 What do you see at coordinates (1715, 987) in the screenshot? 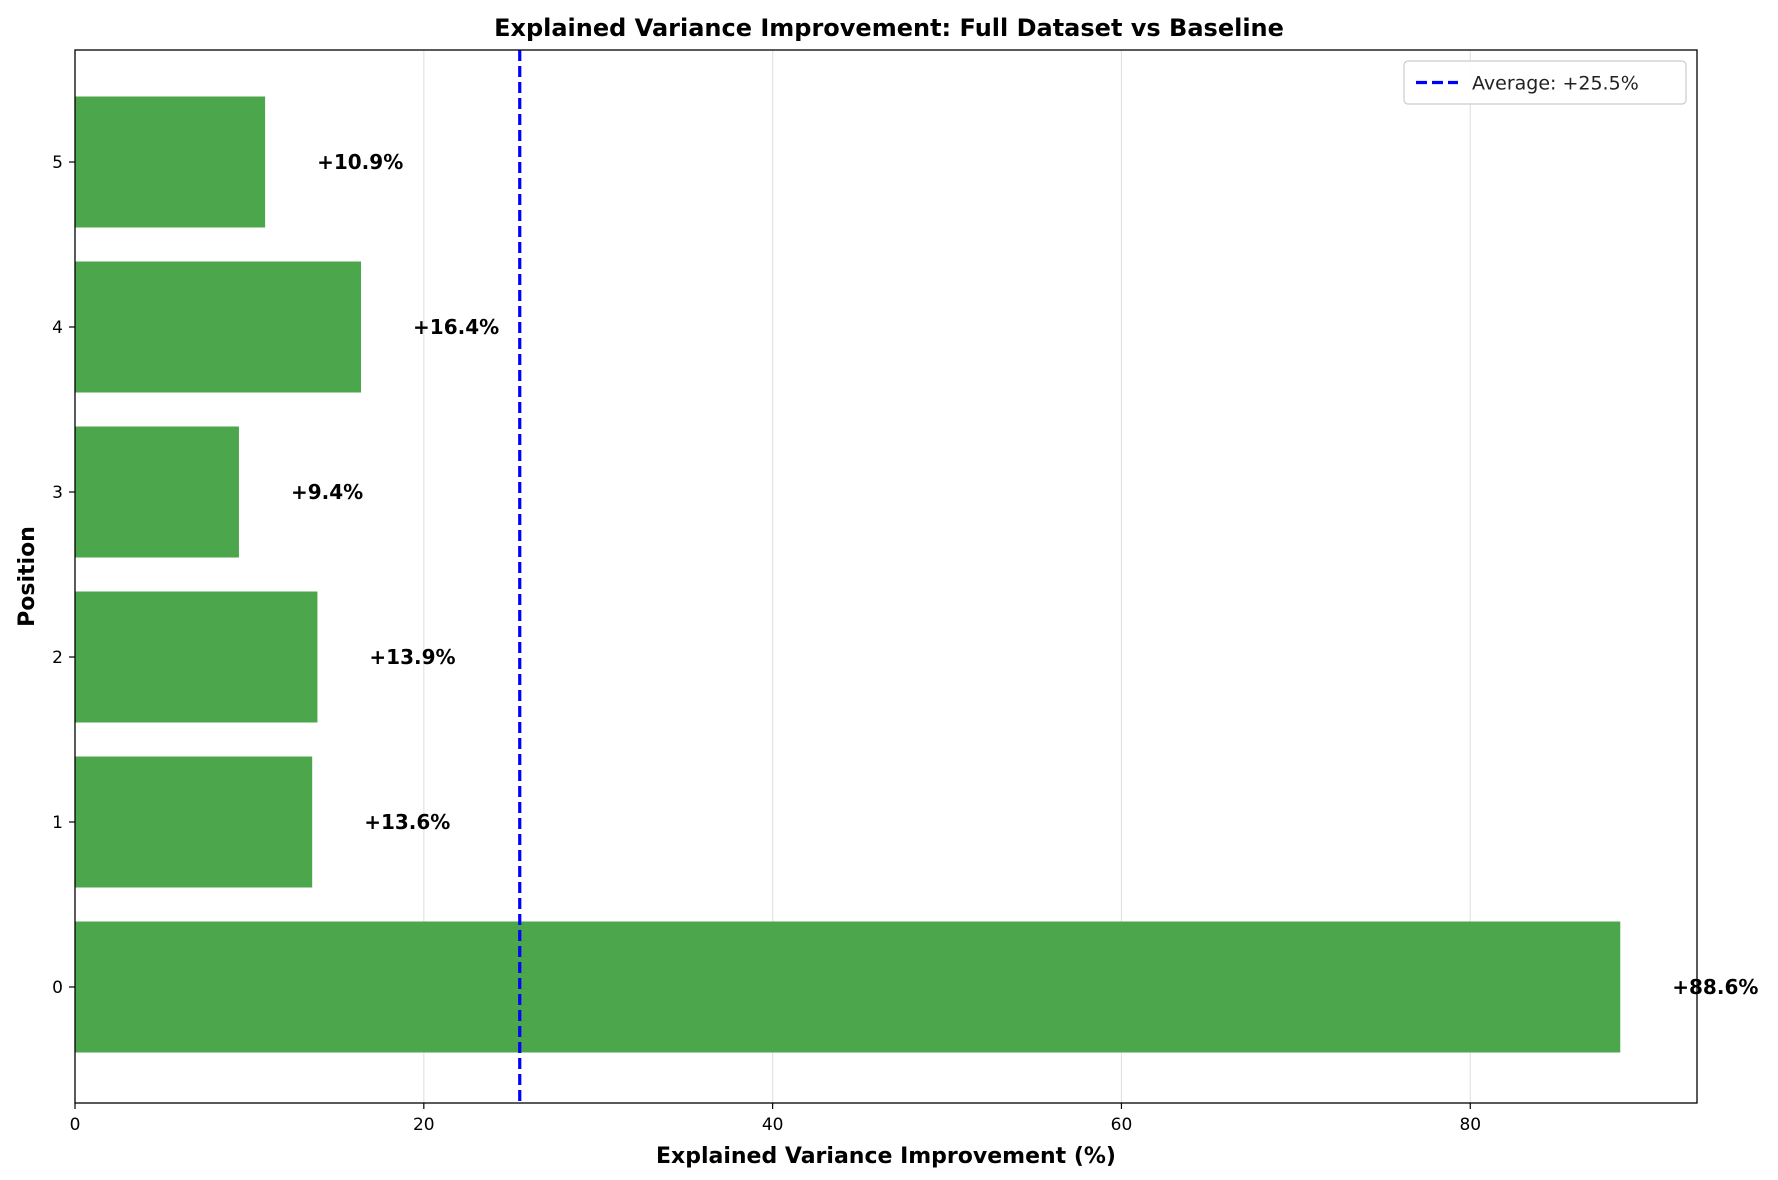
I see `bar-value-label: +88.6%` at bounding box center [1715, 987].